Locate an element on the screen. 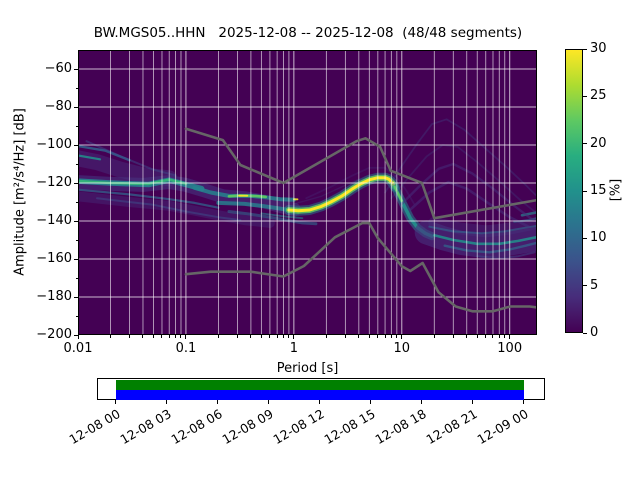 The height and width of the screenshot is (480, 640). colorbar is located at coordinates (574, 191).